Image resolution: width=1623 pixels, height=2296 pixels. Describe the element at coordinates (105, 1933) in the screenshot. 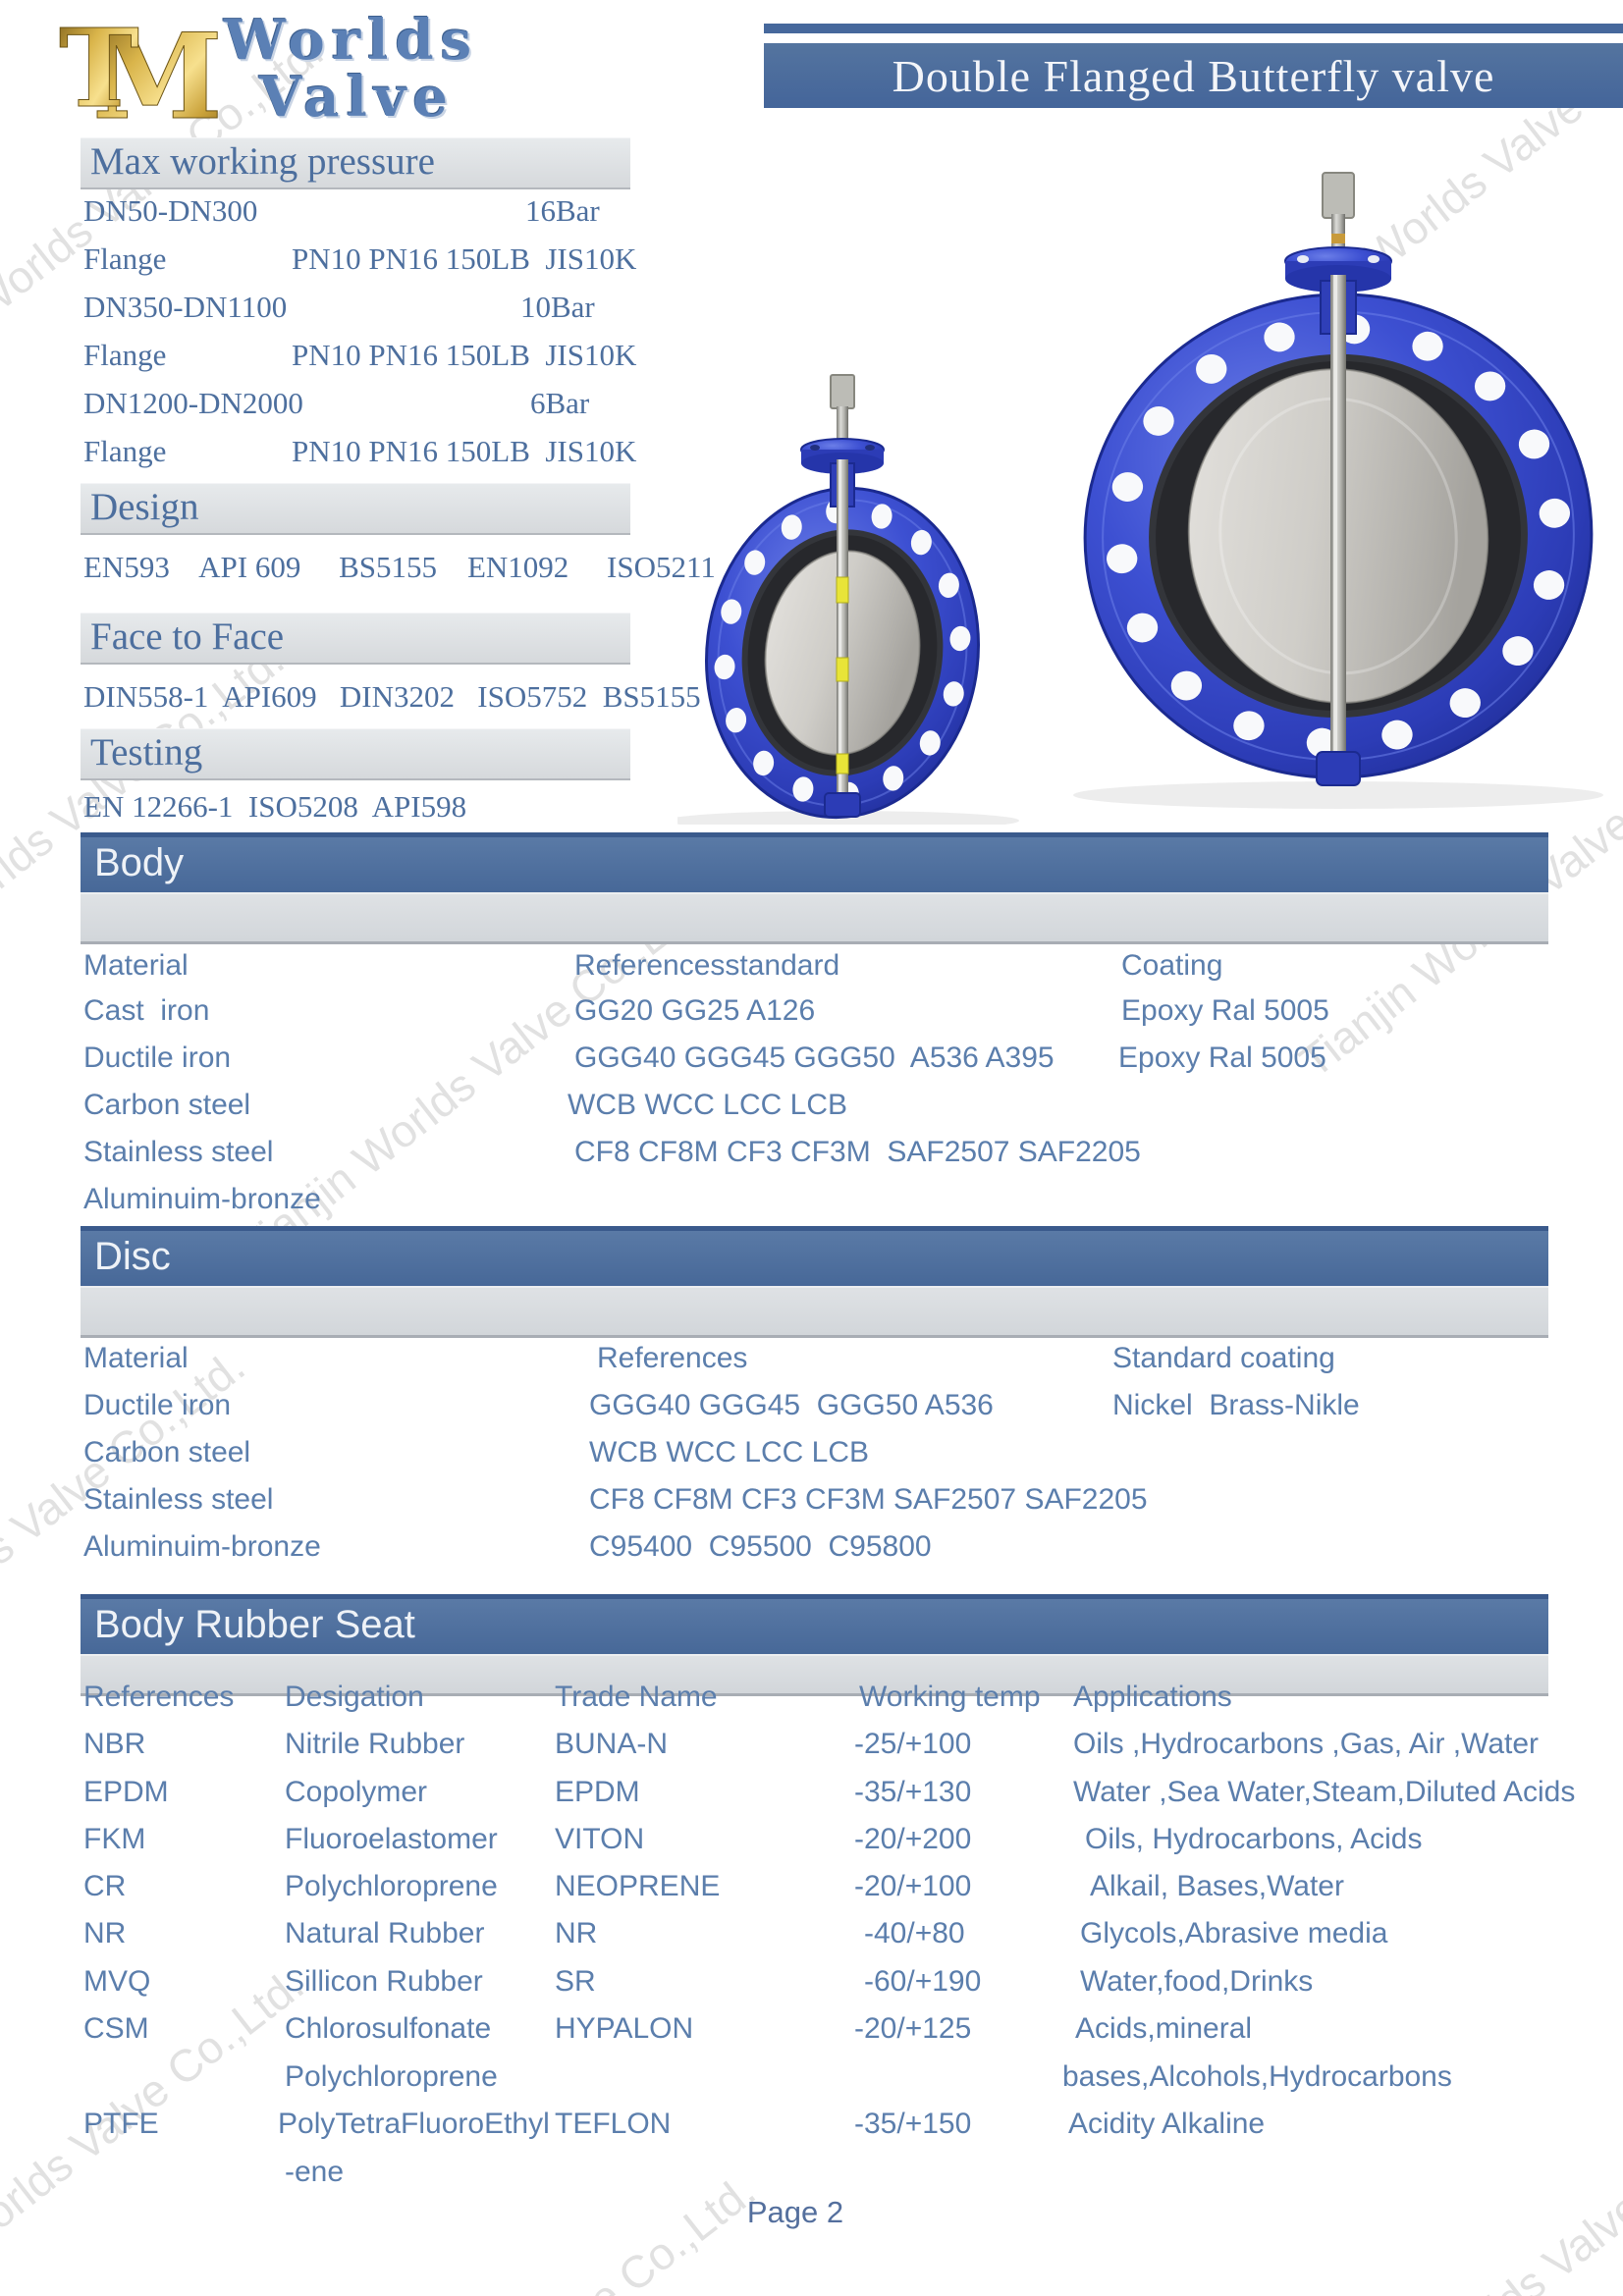

I see `cell-references: NR` at that location.